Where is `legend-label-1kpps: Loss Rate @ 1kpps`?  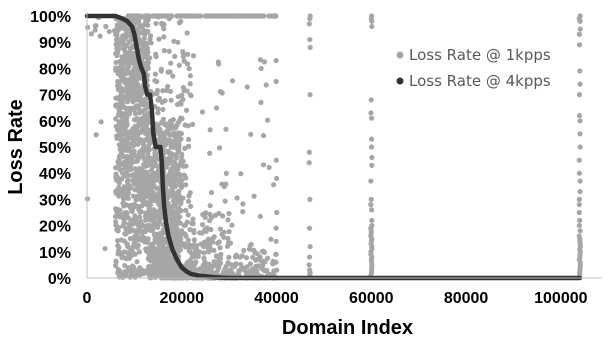
legend-label-1kpps: Loss Rate @ 1kpps is located at coordinates (480, 55).